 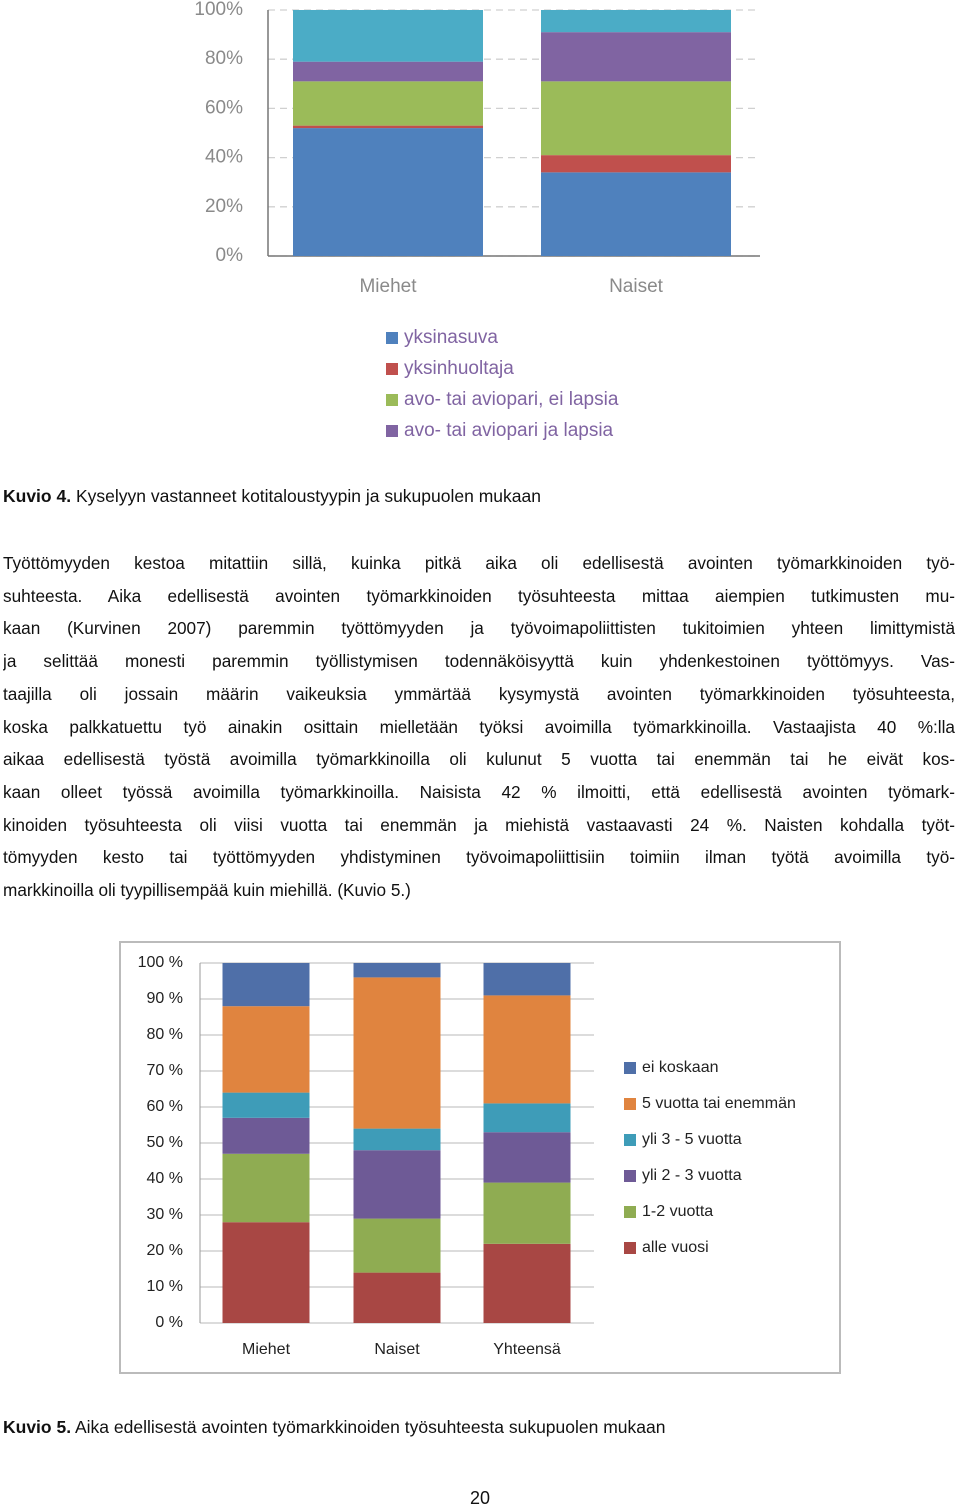 I want to click on y-tick-label: 80 %, so click(x=165, y=1034).